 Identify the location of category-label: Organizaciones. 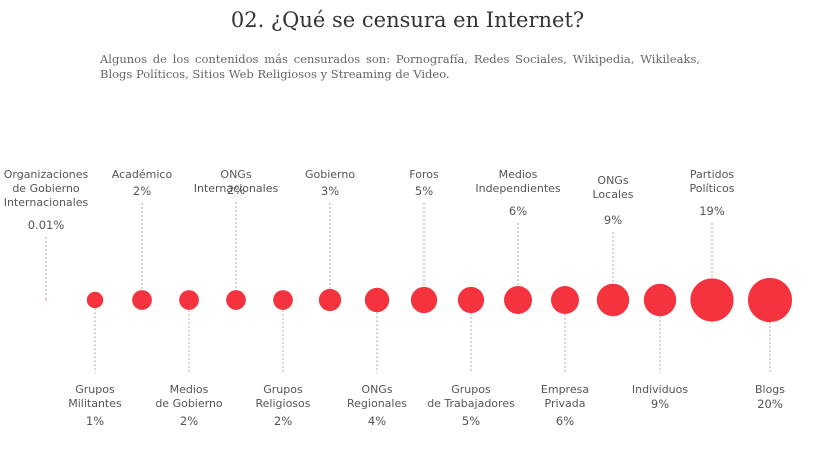
(46, 174).